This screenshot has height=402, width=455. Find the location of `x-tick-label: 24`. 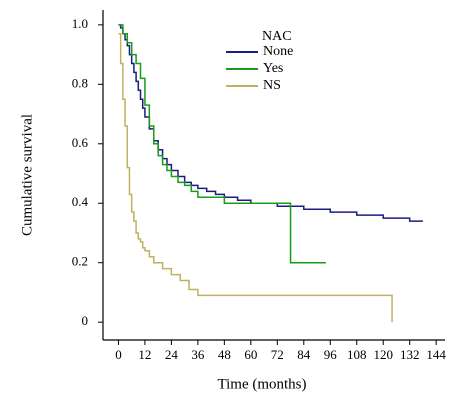

x-tick-label: 24 is located at coordinates (172, 354).